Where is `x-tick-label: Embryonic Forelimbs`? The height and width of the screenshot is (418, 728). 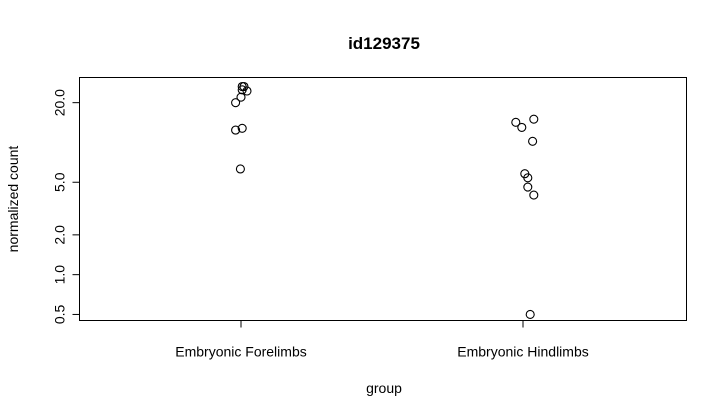 x-tick-label: Embryonic Forelimbs is located at coordinates (240, 352).